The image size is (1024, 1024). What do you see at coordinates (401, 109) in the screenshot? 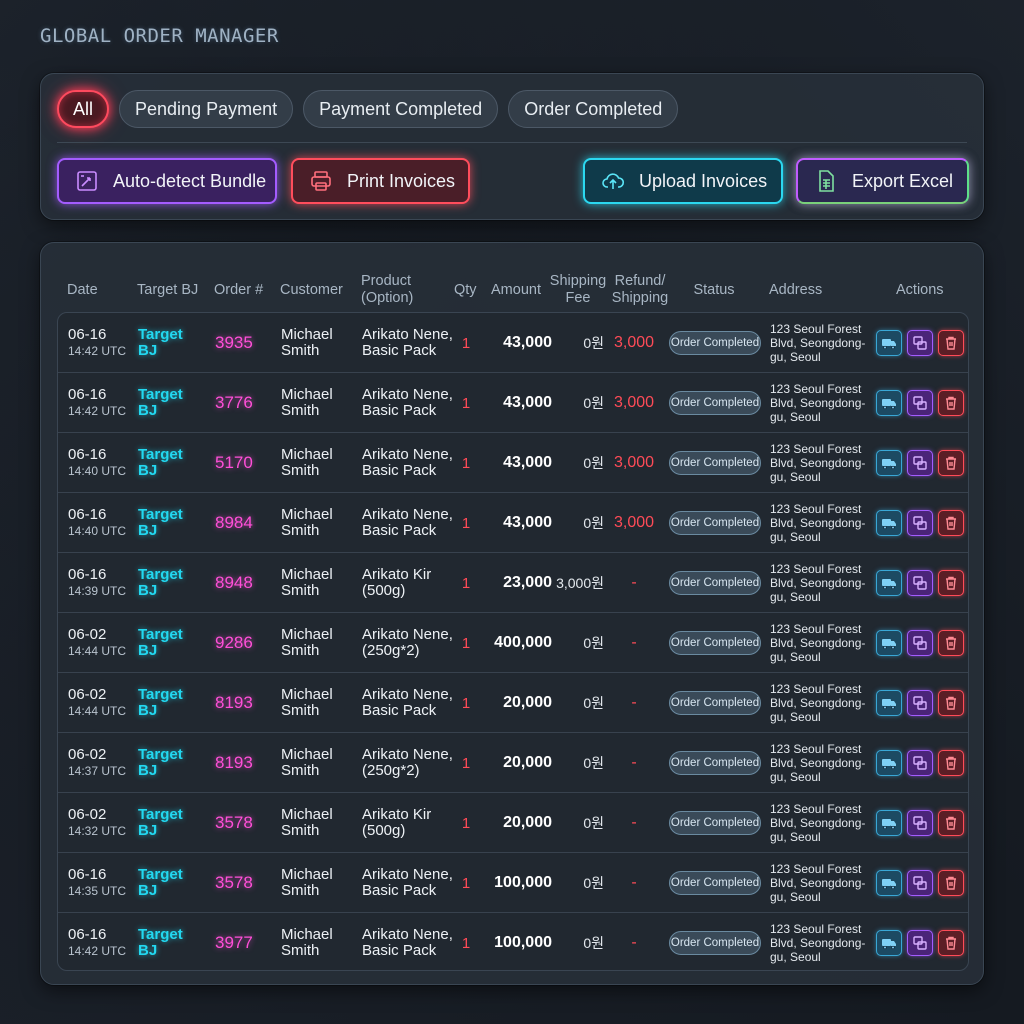
I see `tab-payment-completed: Payment Completed` at bounding box center [401, 109].